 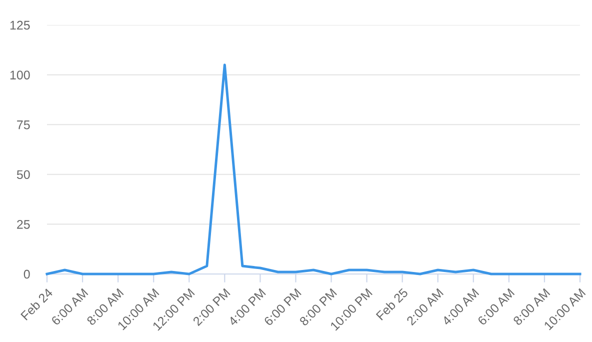 I want to click on y-tick-label: 125, so click(x=20, y=25).